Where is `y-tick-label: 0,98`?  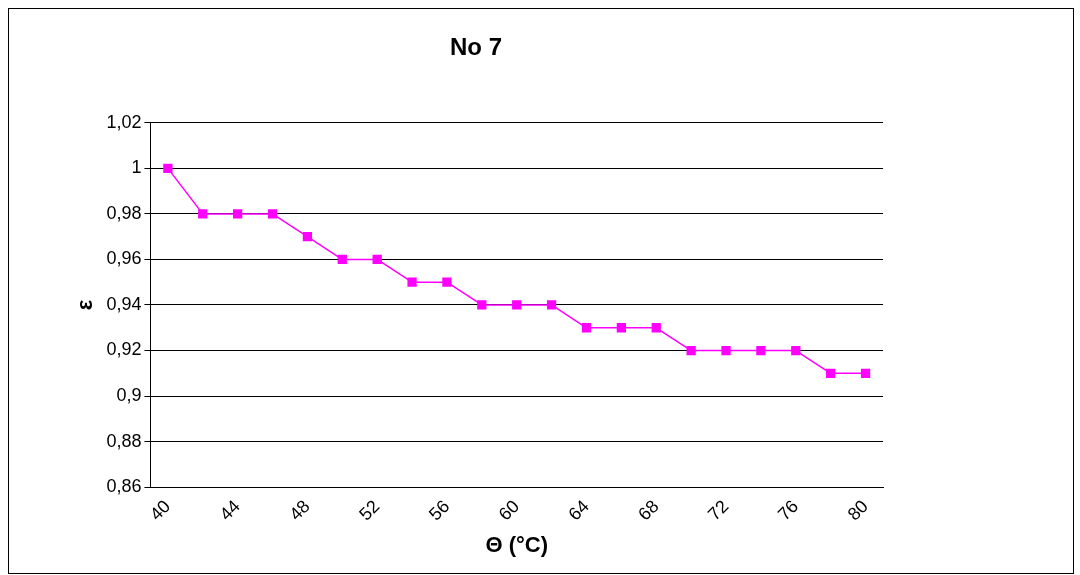 y-tick-label: 0,98 is located at coordinates (124, 212).